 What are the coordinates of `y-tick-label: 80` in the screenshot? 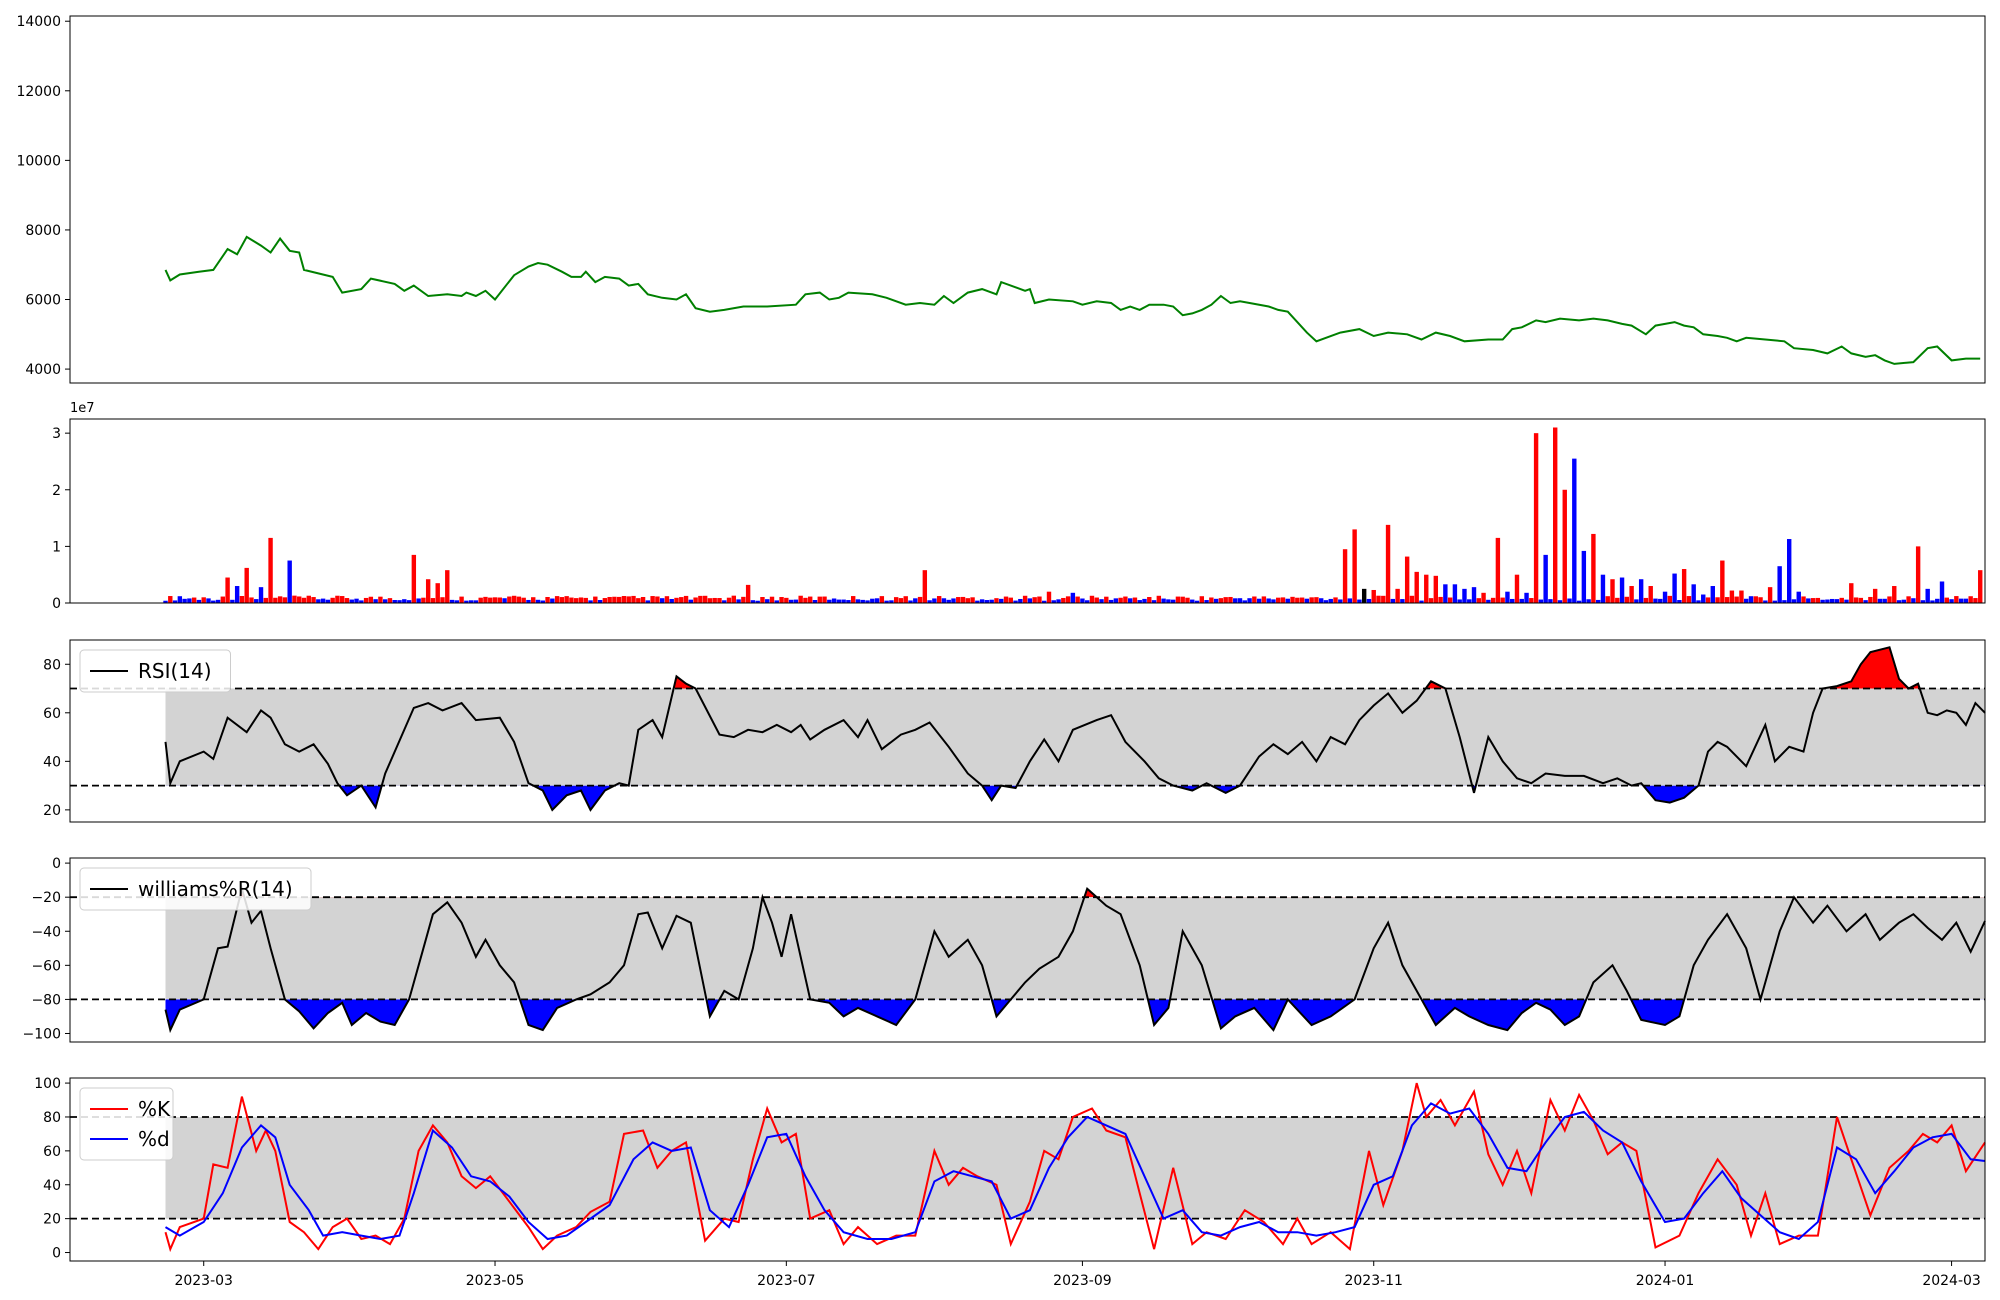 It's located at (52, 665).